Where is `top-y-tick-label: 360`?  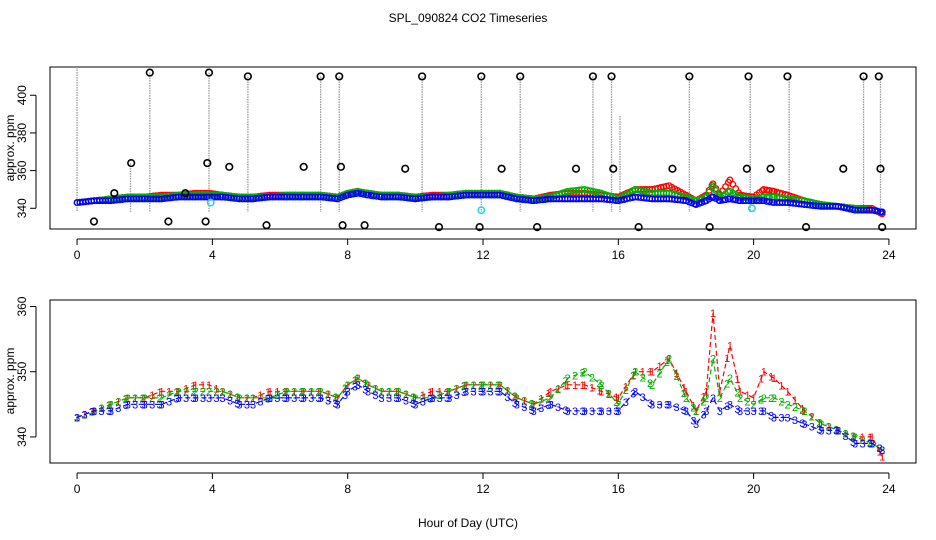 top-y-tick-label: 360 is located at coordinates (22, 170).